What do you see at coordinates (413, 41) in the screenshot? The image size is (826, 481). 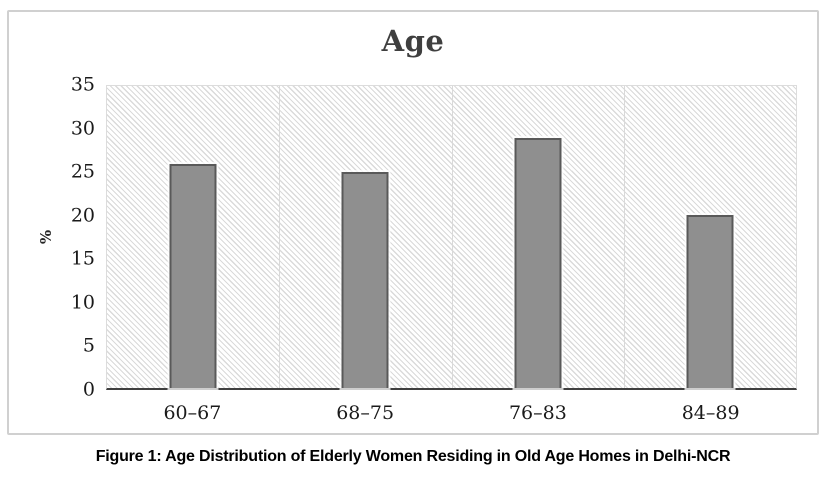 I see `chart-title: Age` at bounding box center [413, 41].